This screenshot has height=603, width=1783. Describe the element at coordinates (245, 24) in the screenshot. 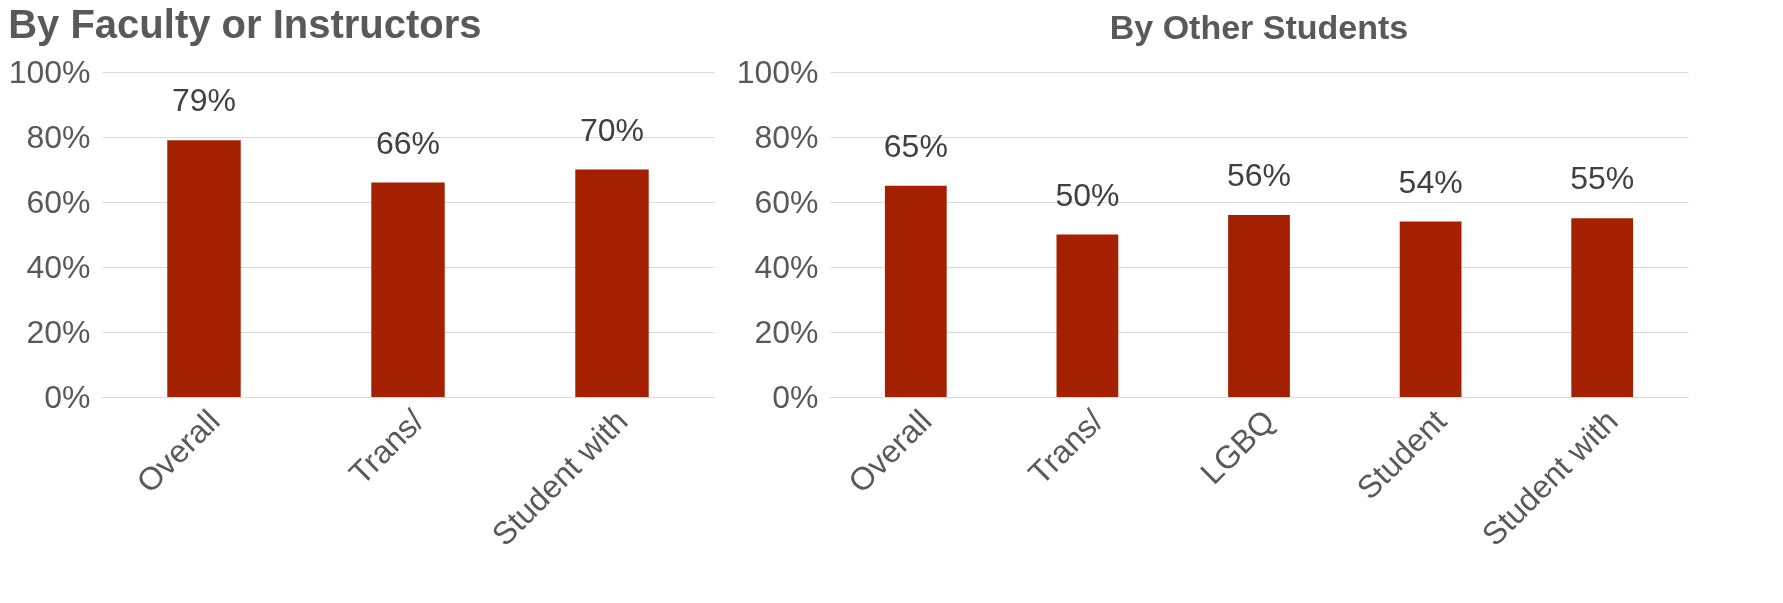

I see `chart-title: By Faculty or Instructors` at that location.